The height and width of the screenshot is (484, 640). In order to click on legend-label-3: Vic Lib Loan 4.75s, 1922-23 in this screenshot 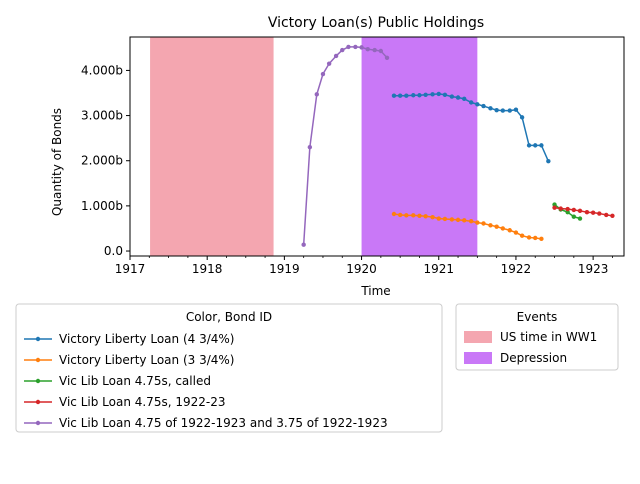, I will do `click(142, 402)`.